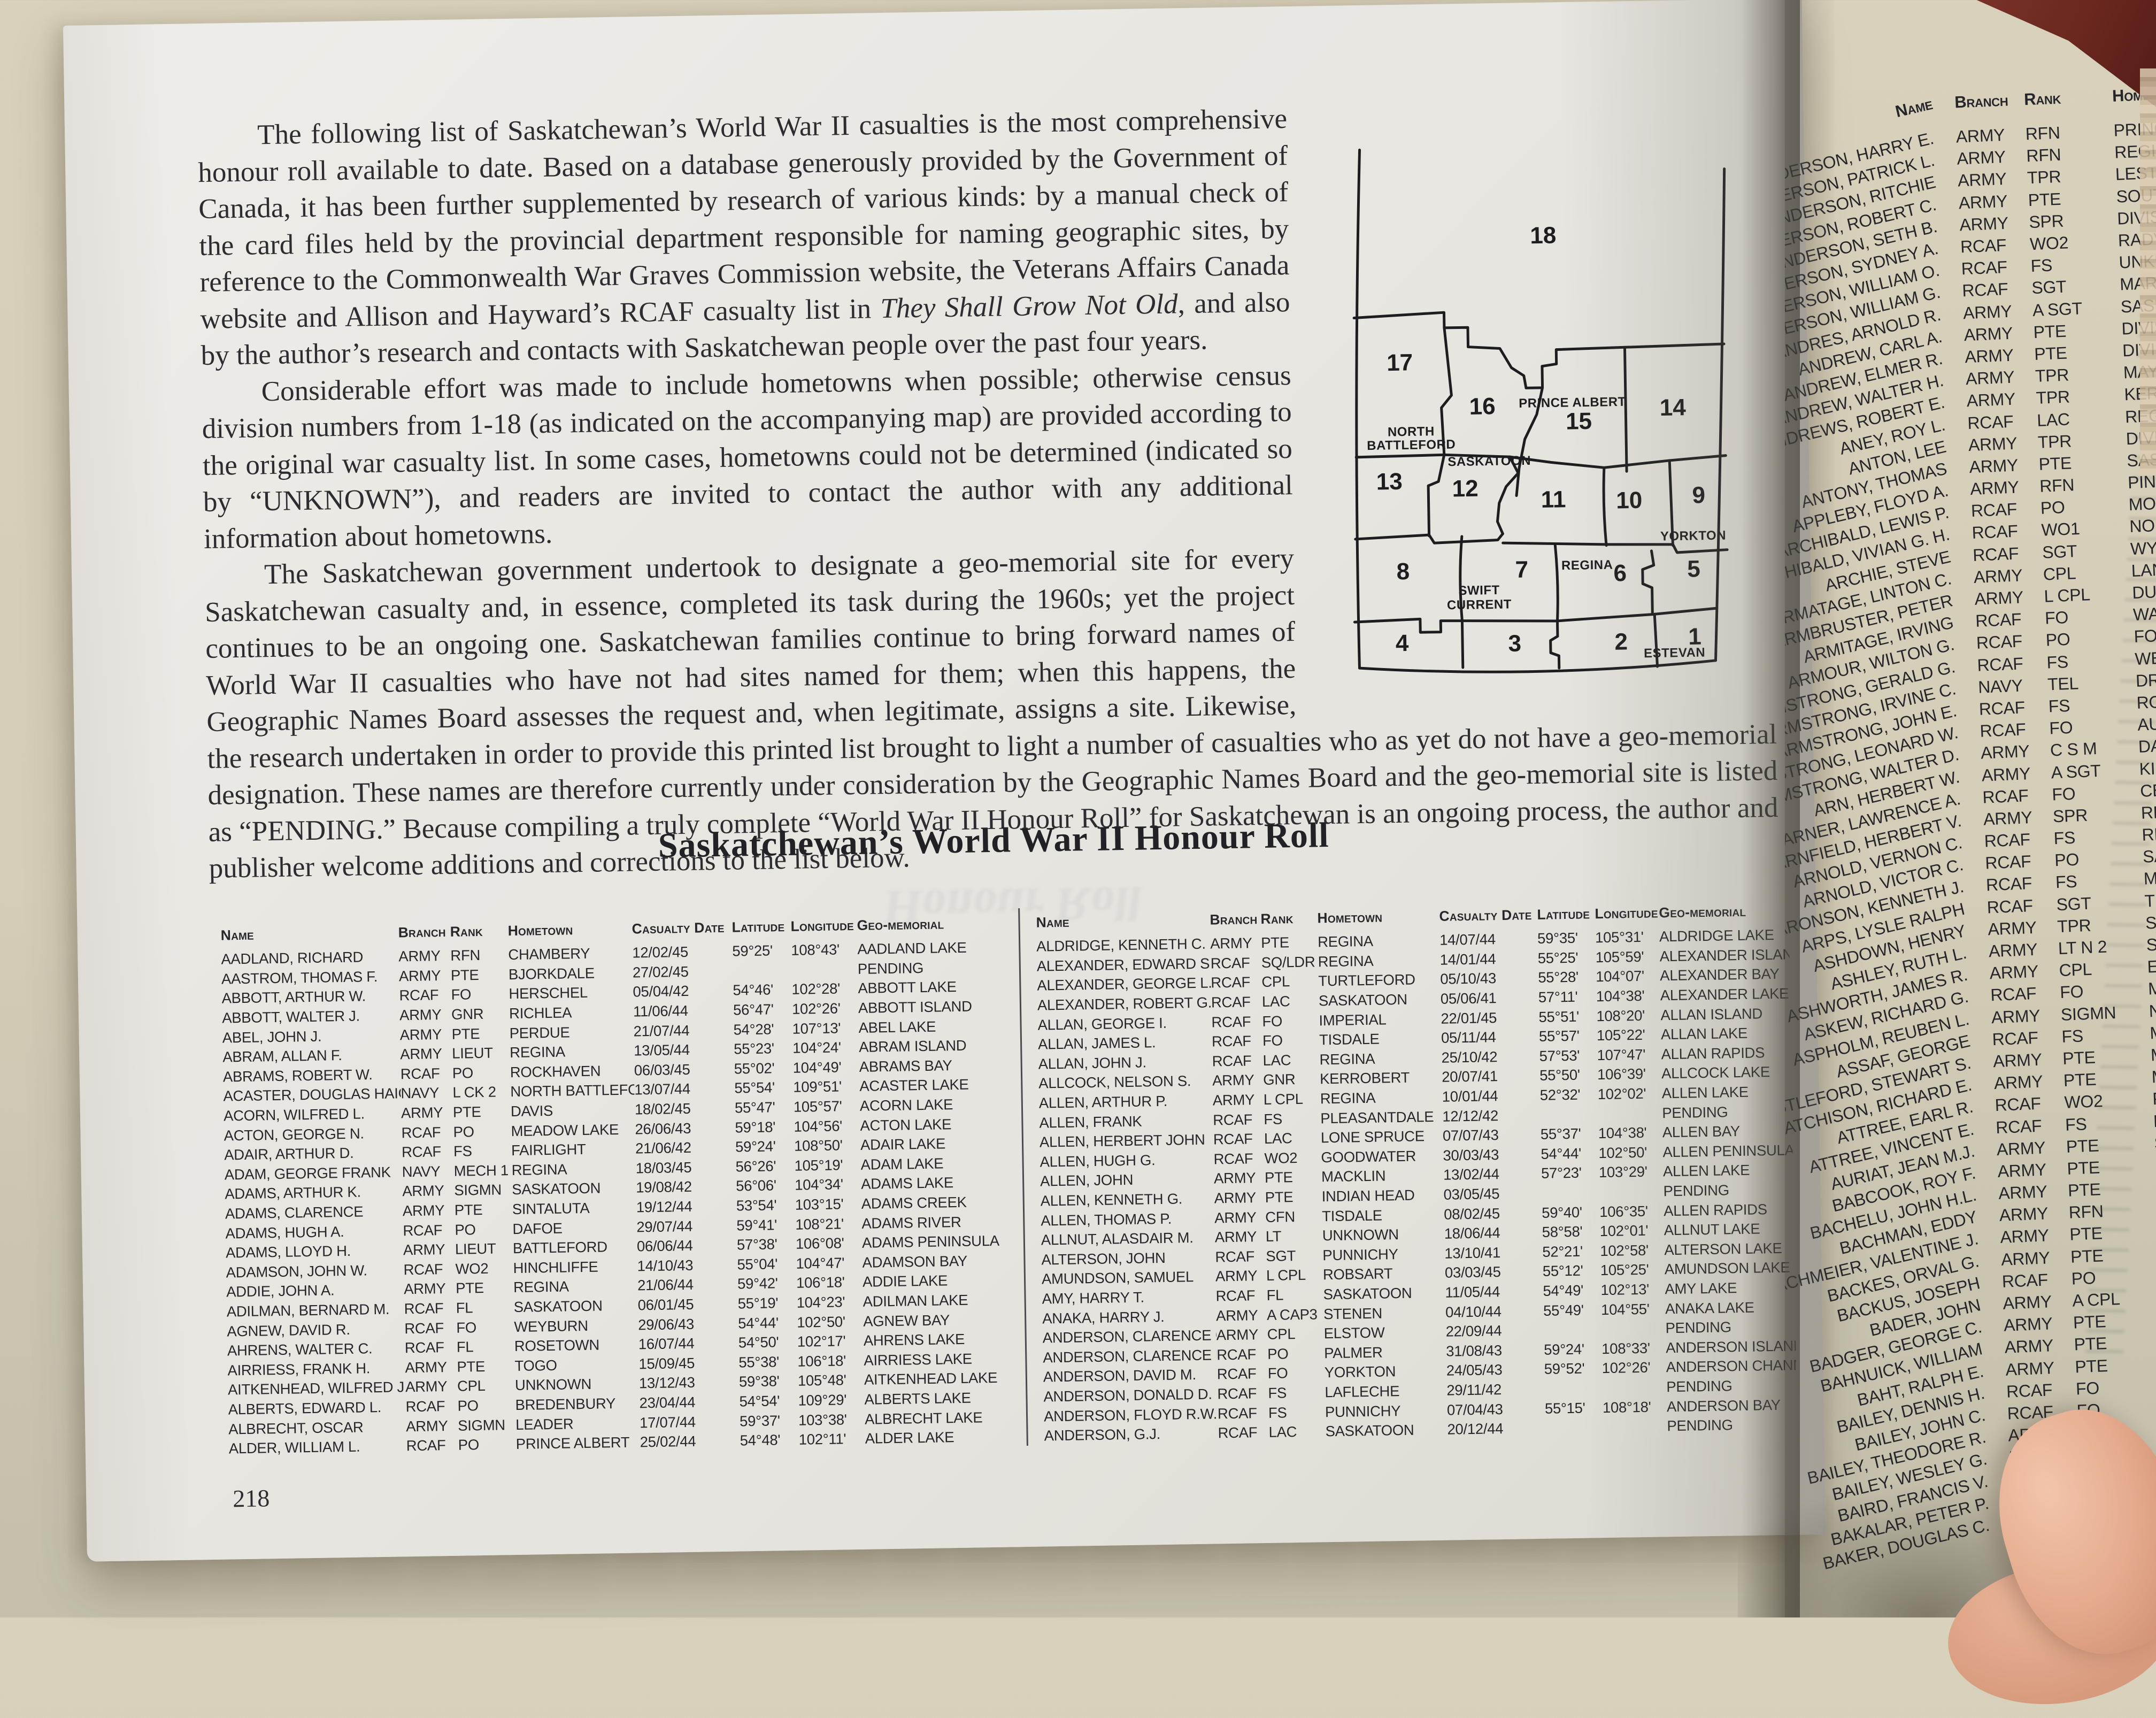 The height and width of the screenshot is (1718, 2156). What do you see at coordinates (818, 1126) in the screenshot?
I see `cell-longitude: 104°56'` at bounding box center [818, 1126].